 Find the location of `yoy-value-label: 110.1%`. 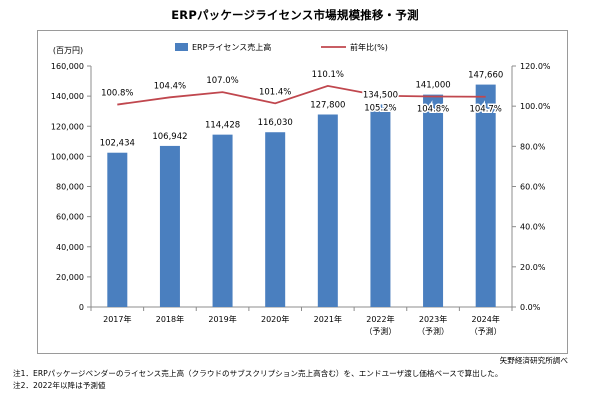

yoy-value-label: 110.1% is located at coordinates (328, 75).